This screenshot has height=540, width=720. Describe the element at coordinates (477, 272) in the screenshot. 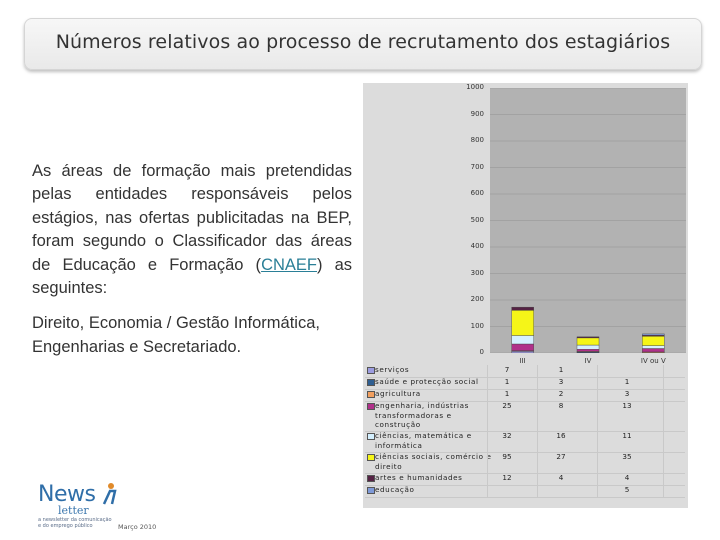

I see `y-tick-label: 300` at that location.